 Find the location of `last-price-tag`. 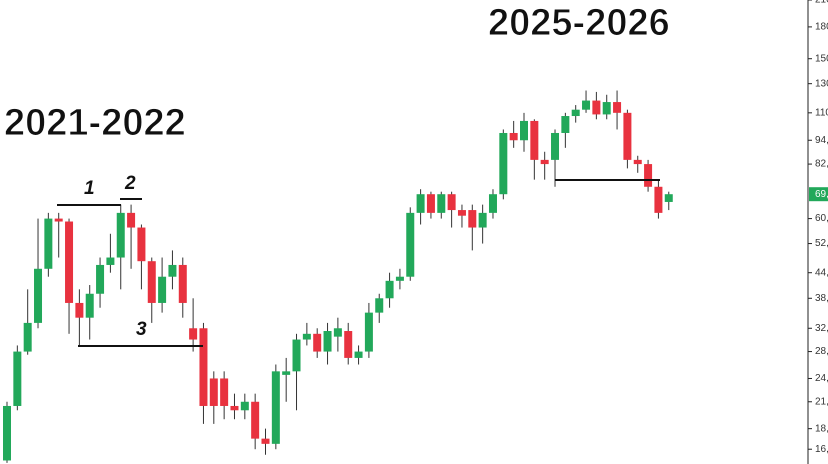

last-price-tag is located at coordinates (818, 194).